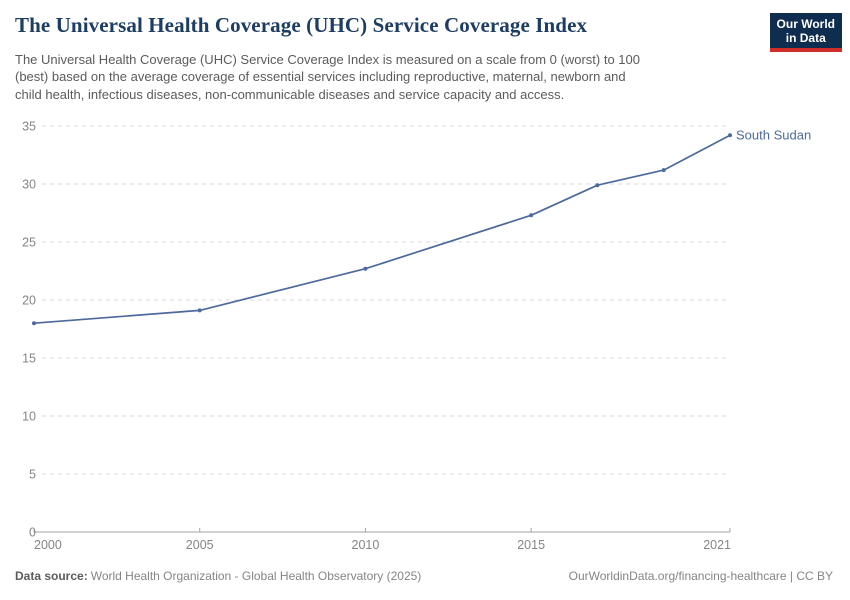 This screenshot has width=850, height=600. I want to click on data-source-label: Data source:, so click(51, 576).